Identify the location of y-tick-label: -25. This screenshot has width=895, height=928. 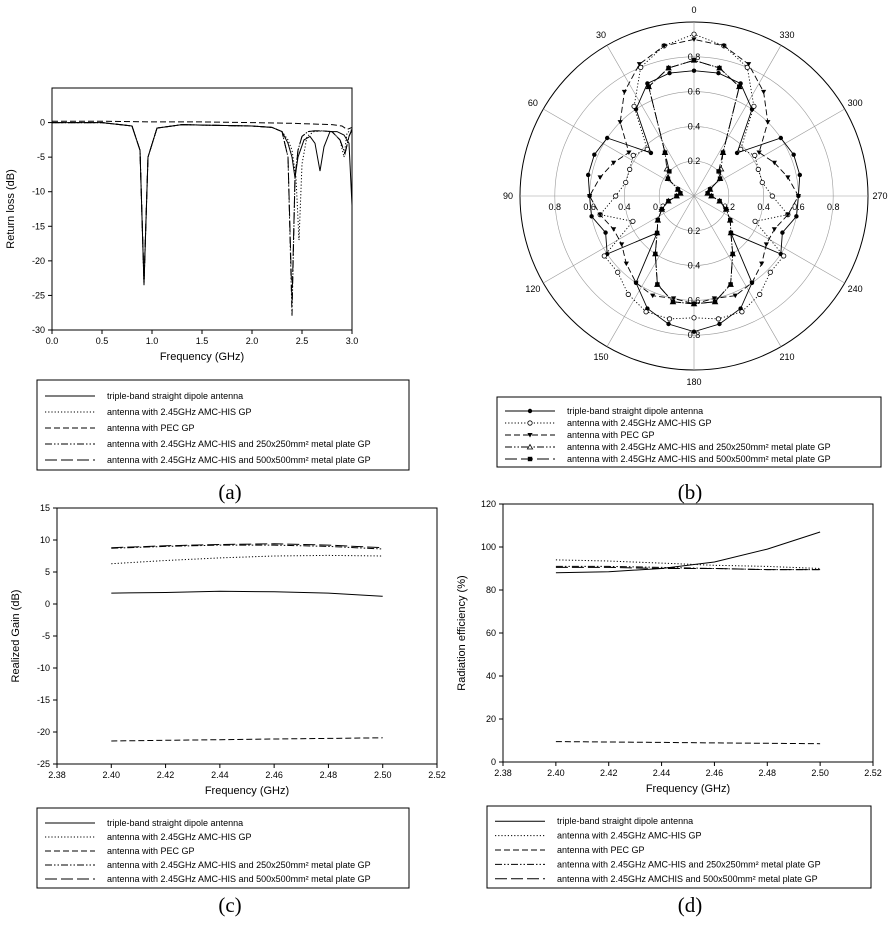
(38, 295).